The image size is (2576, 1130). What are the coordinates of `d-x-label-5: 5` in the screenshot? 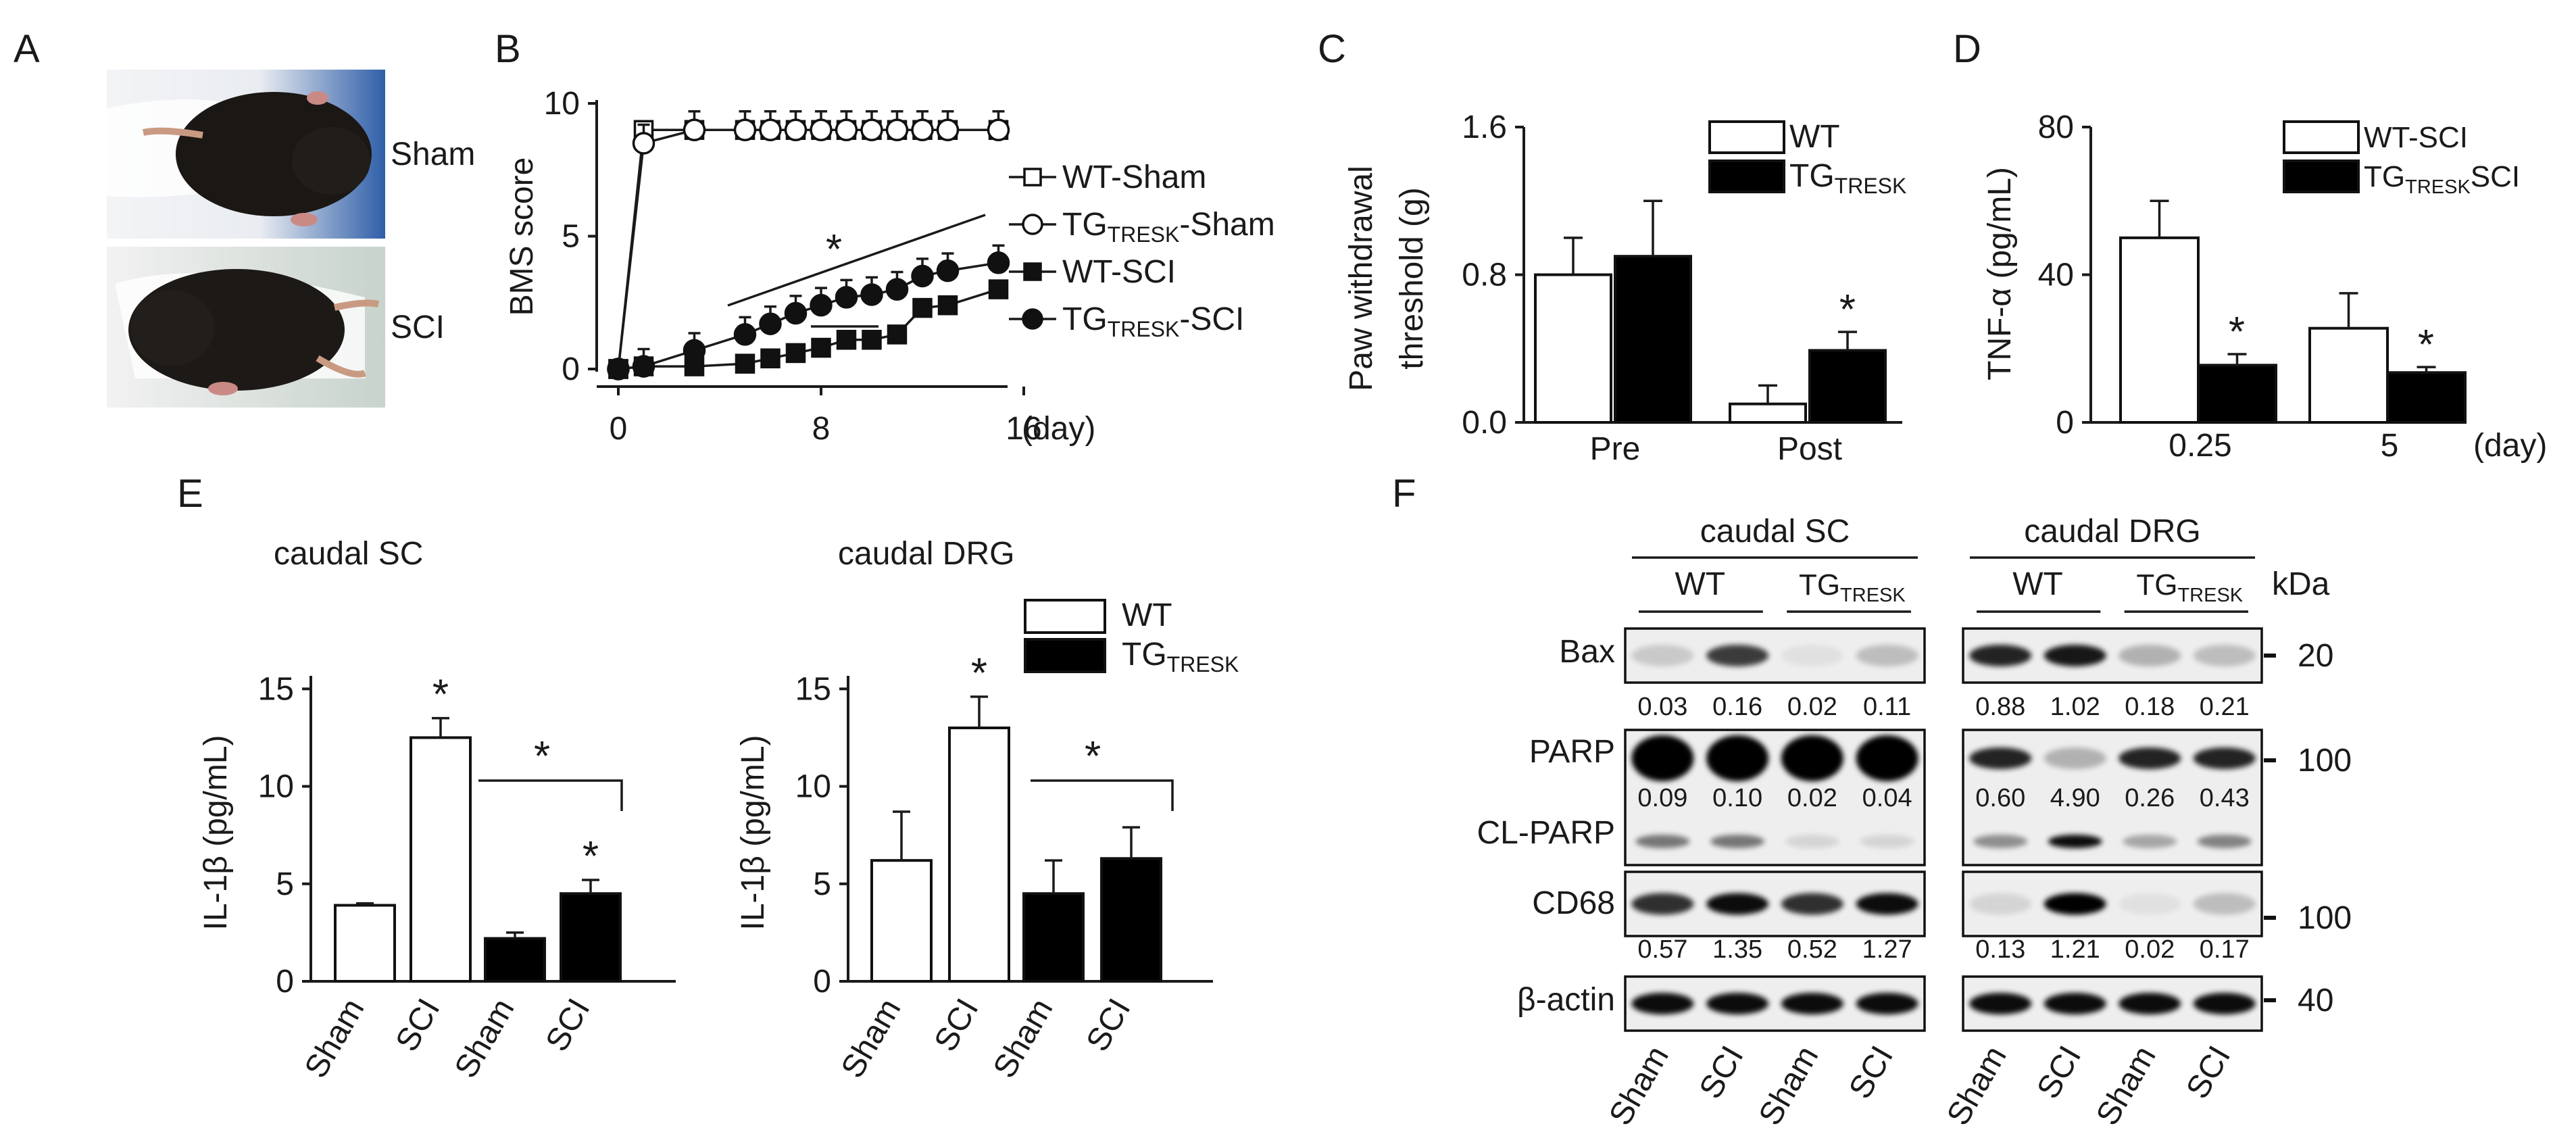 It's located at (2390, 446).